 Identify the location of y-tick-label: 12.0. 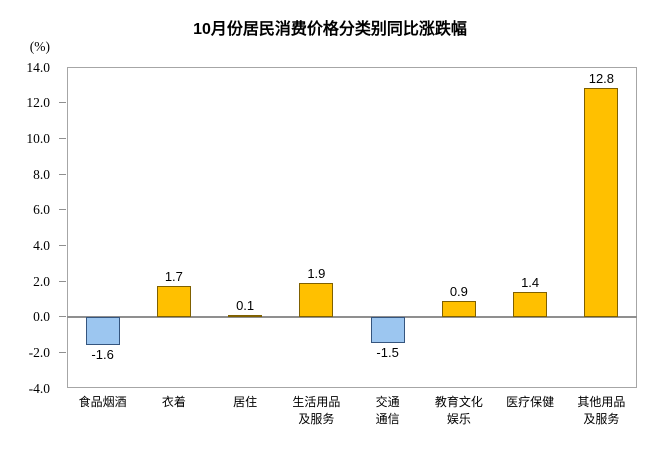
(38, 103).